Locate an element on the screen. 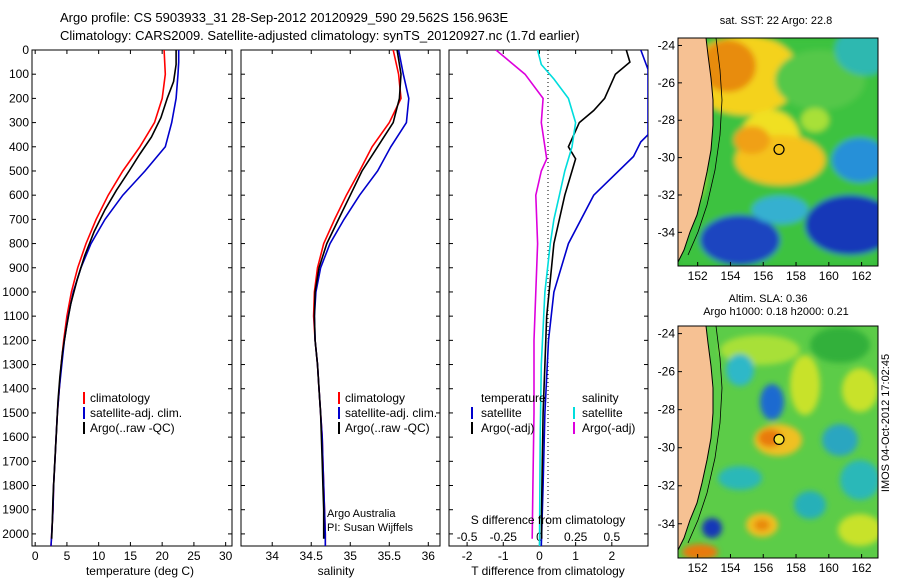  legend-s-argo-label: Argo(-adj) is located at coordinates (608, 428).